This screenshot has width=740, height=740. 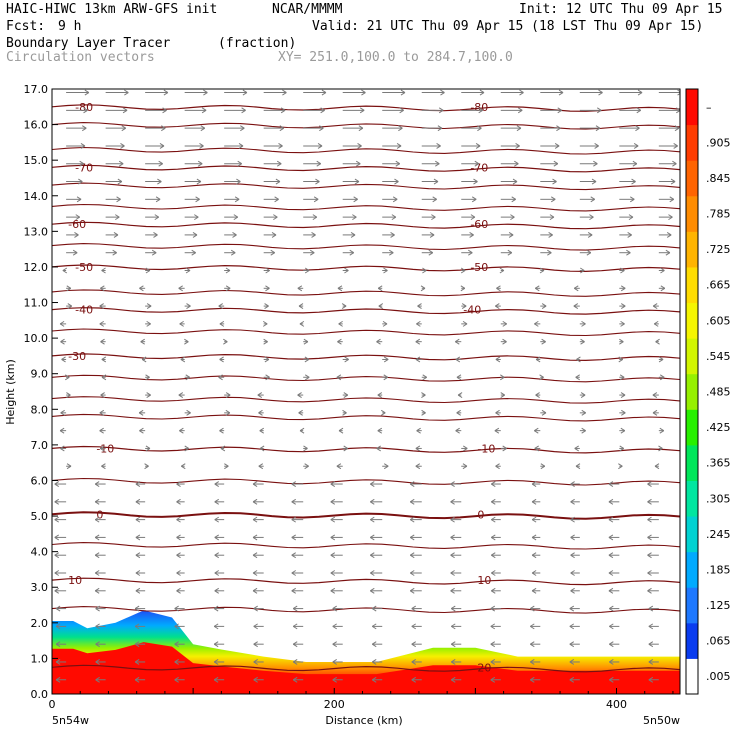 I want to click on y-tick-label: 17.0, so click(x=36, y=89).